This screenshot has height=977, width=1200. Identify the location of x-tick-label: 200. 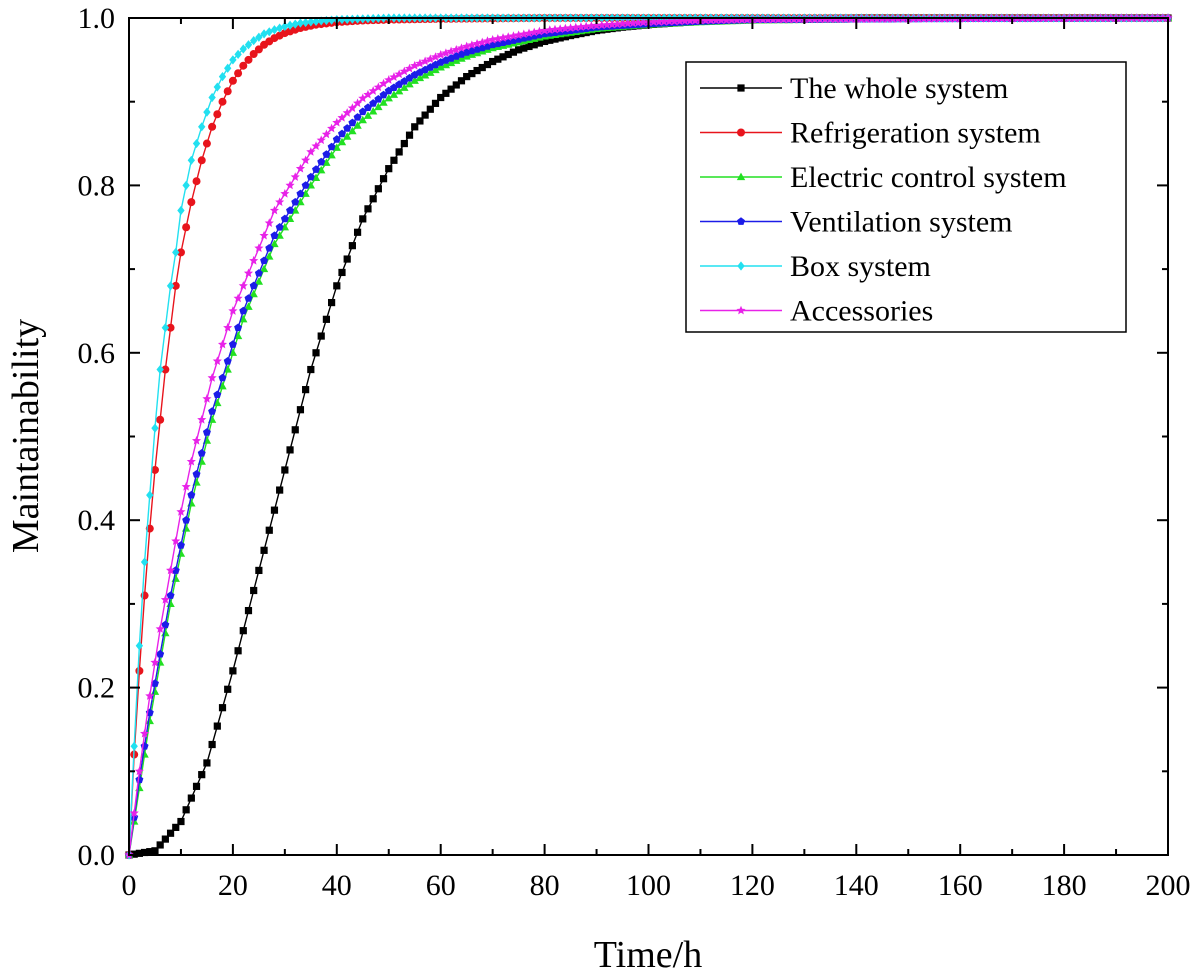
(1168, 885).